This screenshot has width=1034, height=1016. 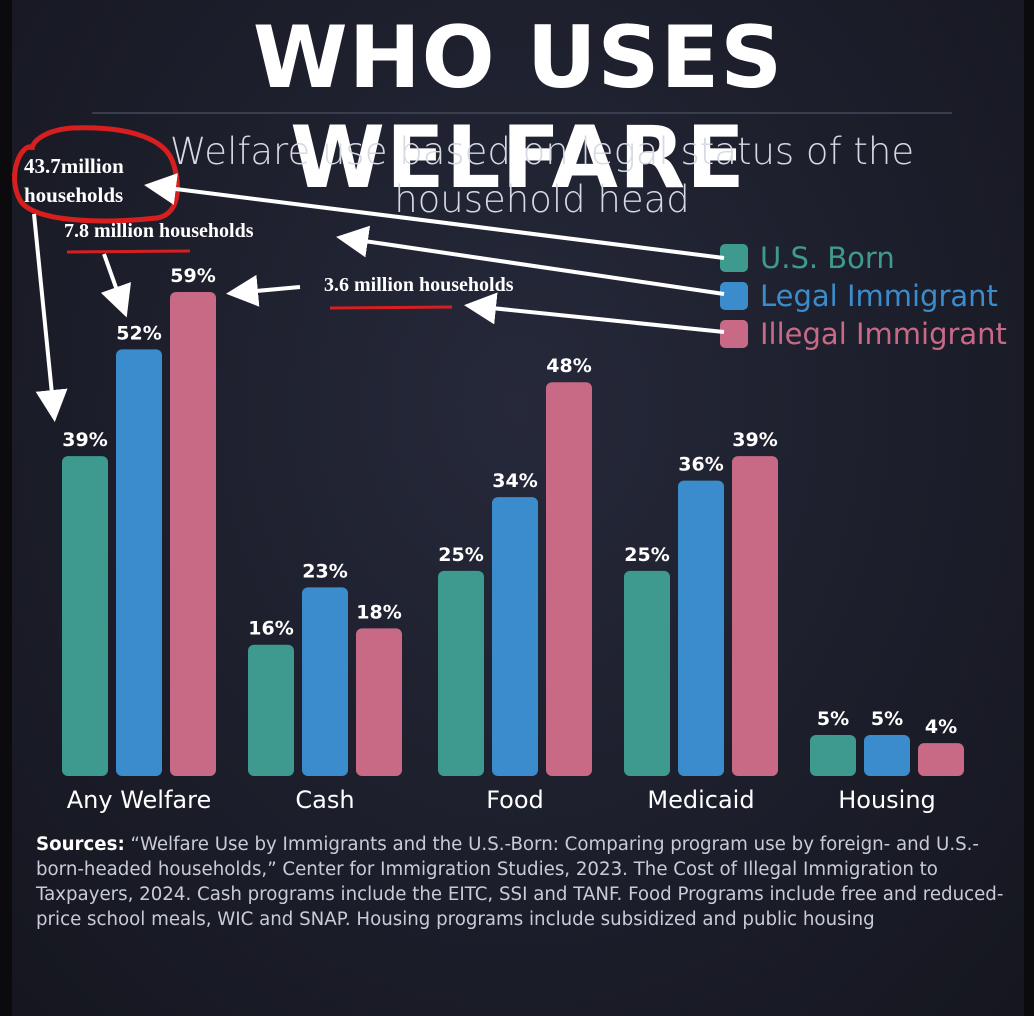 What do you see at coordinates (515, 636) in the screenshot?
I see `bar-food-legal-immigrant` at bounding box center [515, 636].